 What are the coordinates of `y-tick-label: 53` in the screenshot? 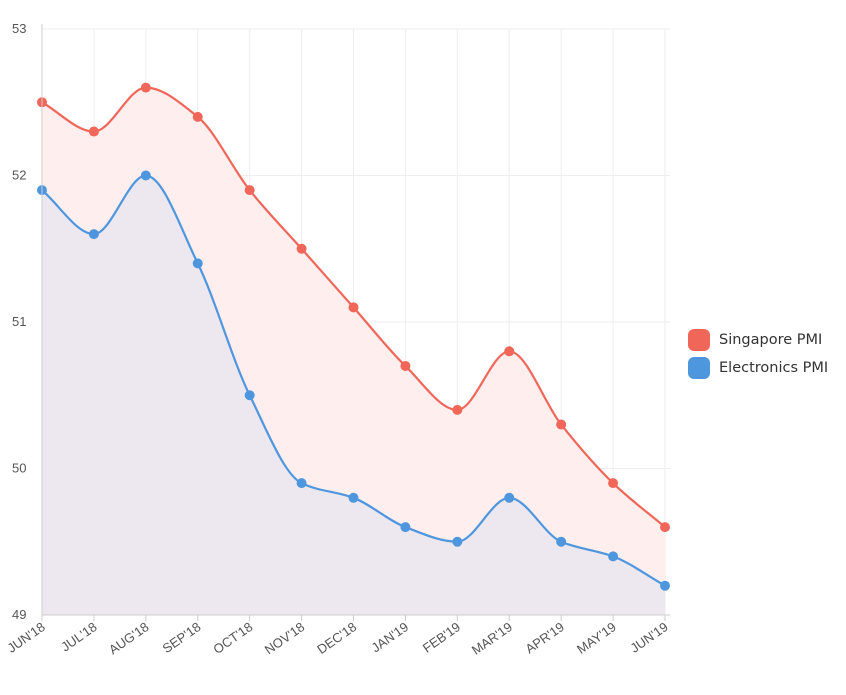 It's located at (19, 28).